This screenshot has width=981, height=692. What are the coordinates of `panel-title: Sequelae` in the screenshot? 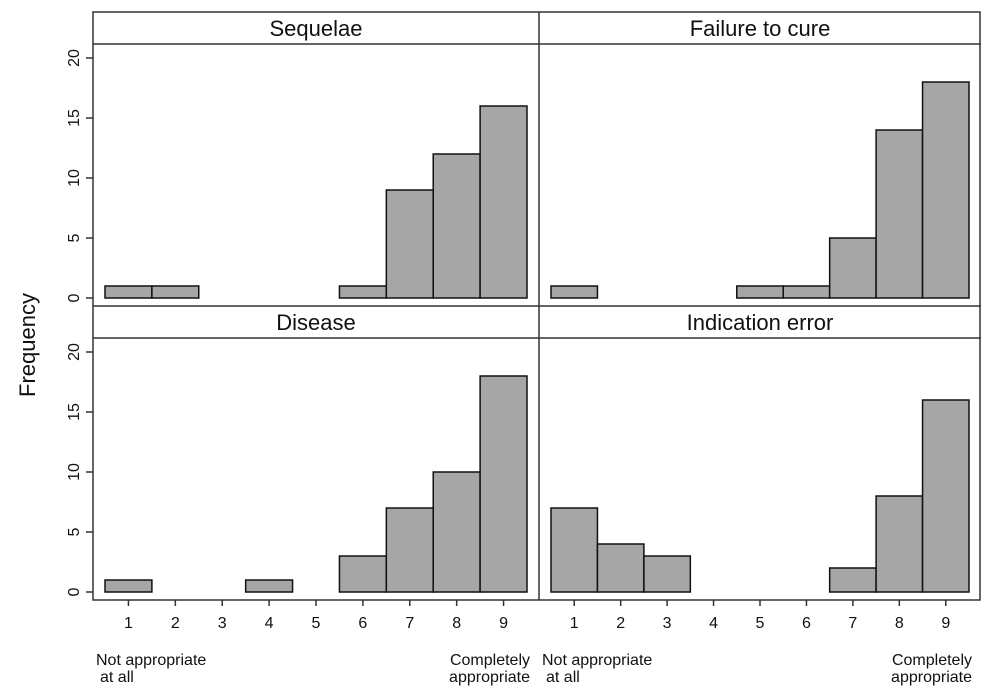 It's located at (316, 28).